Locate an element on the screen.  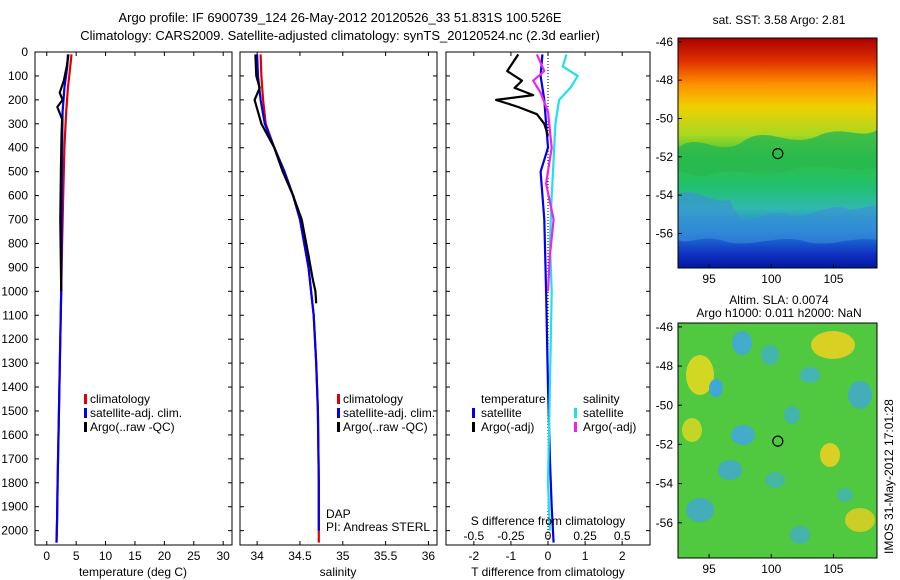
x-tick-label: 35 is located at coordinates (343, 556).